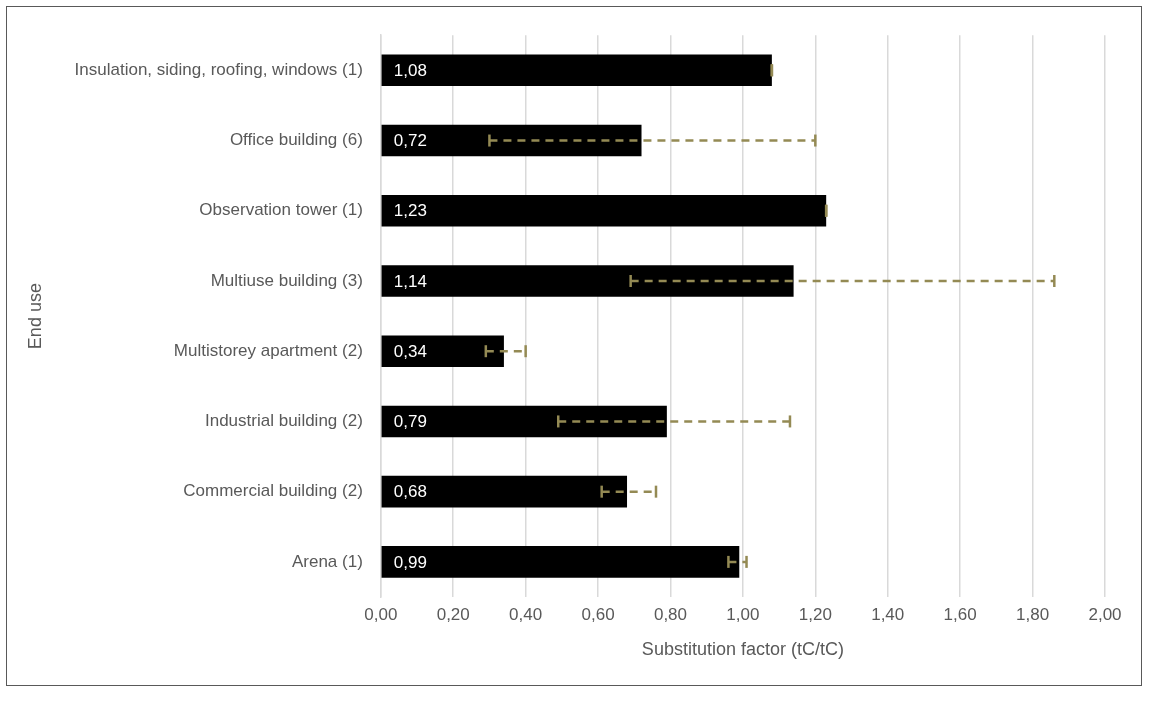 The width and height of the screenshot is (1154, 702). I want to click on x-tick-label: 1,00, so click(743, 614).